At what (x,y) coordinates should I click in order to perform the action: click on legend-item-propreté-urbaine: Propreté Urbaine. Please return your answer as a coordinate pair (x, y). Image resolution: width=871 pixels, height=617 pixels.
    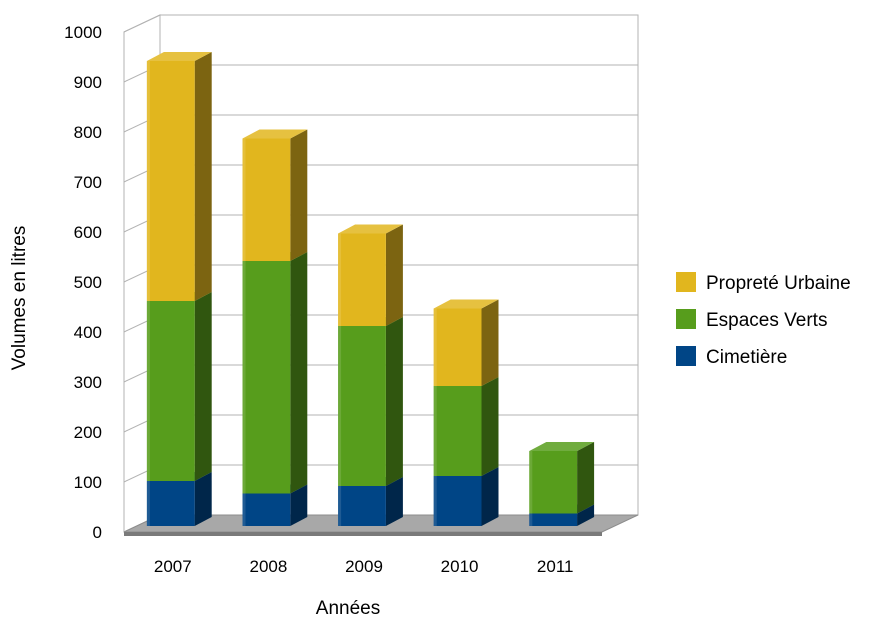
    Looking at the image, I should click on (763, 283).